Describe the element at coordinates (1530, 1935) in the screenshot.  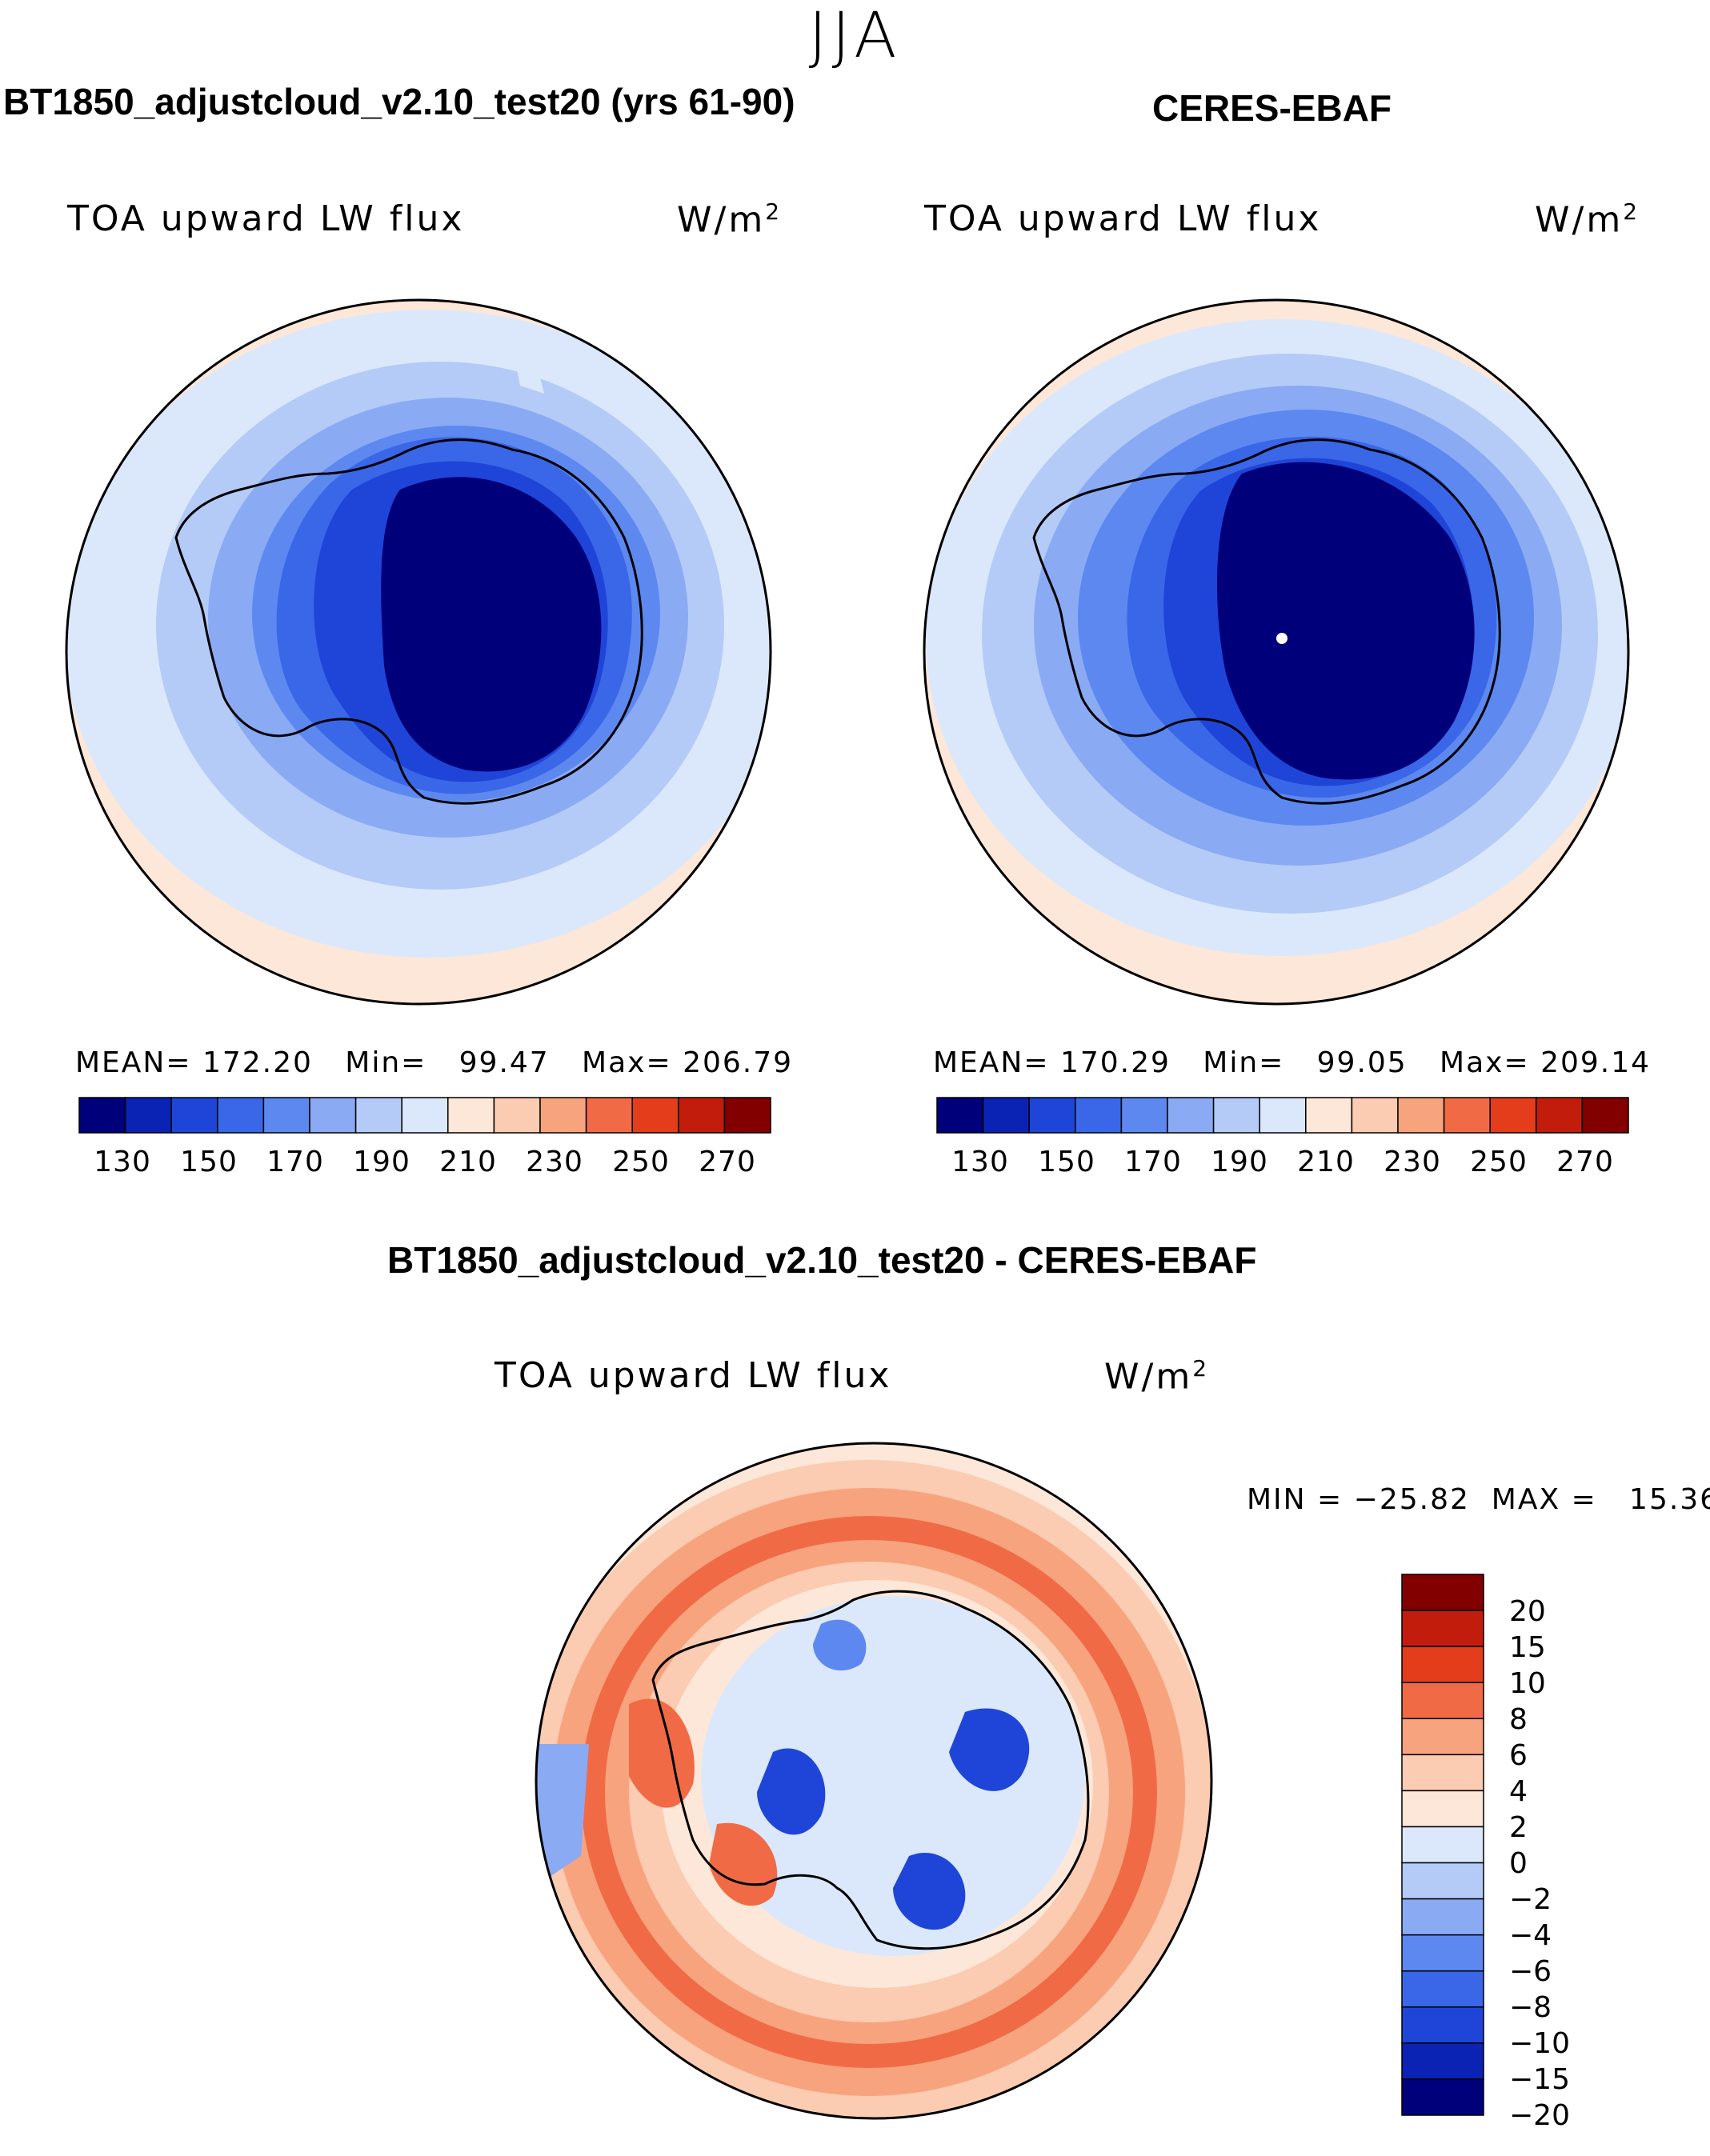
I see `diff-colorbar-label: −4` at that location.